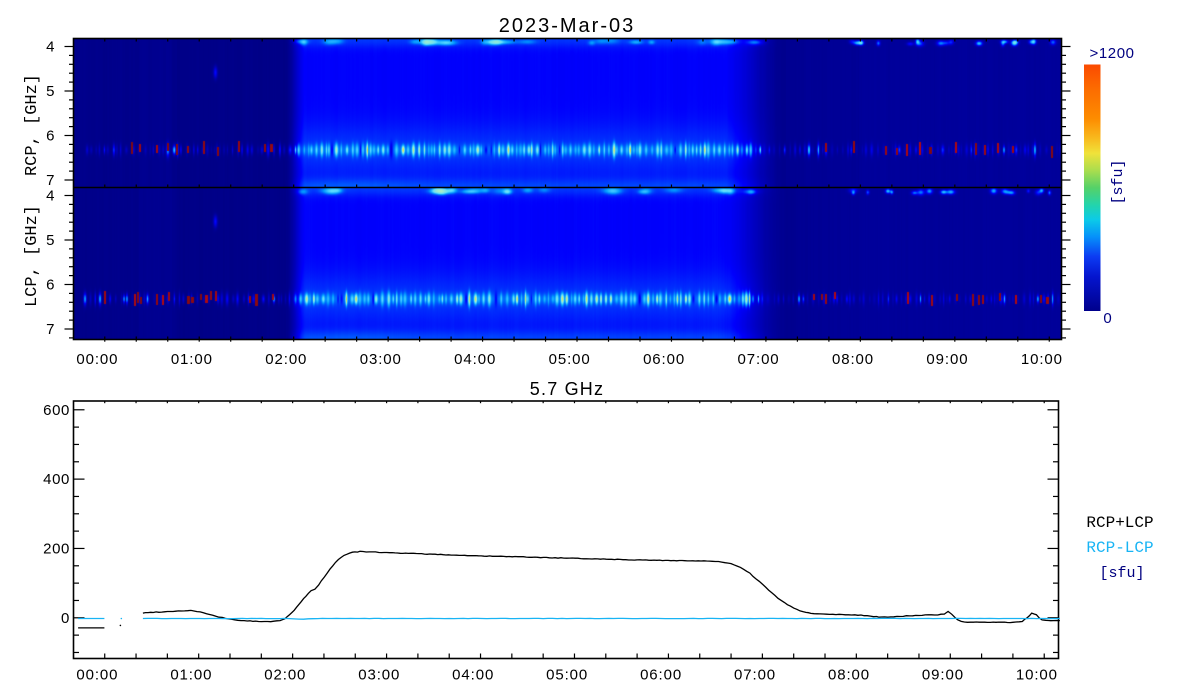  Describe the element at coordinates (1119, 523) in the screenshot. I see `svg-text: RCP+LCP` at that location.